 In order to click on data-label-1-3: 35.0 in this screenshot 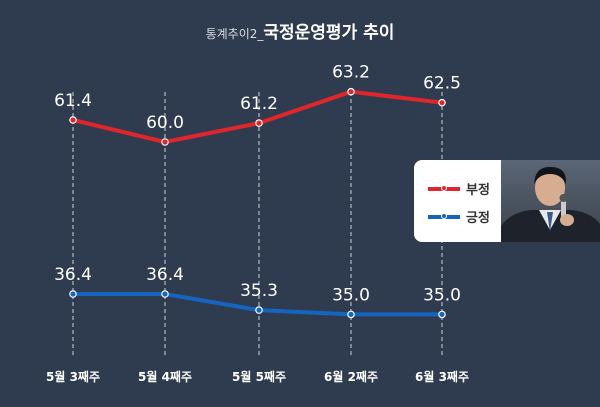, I will do `click(351, 295)`.